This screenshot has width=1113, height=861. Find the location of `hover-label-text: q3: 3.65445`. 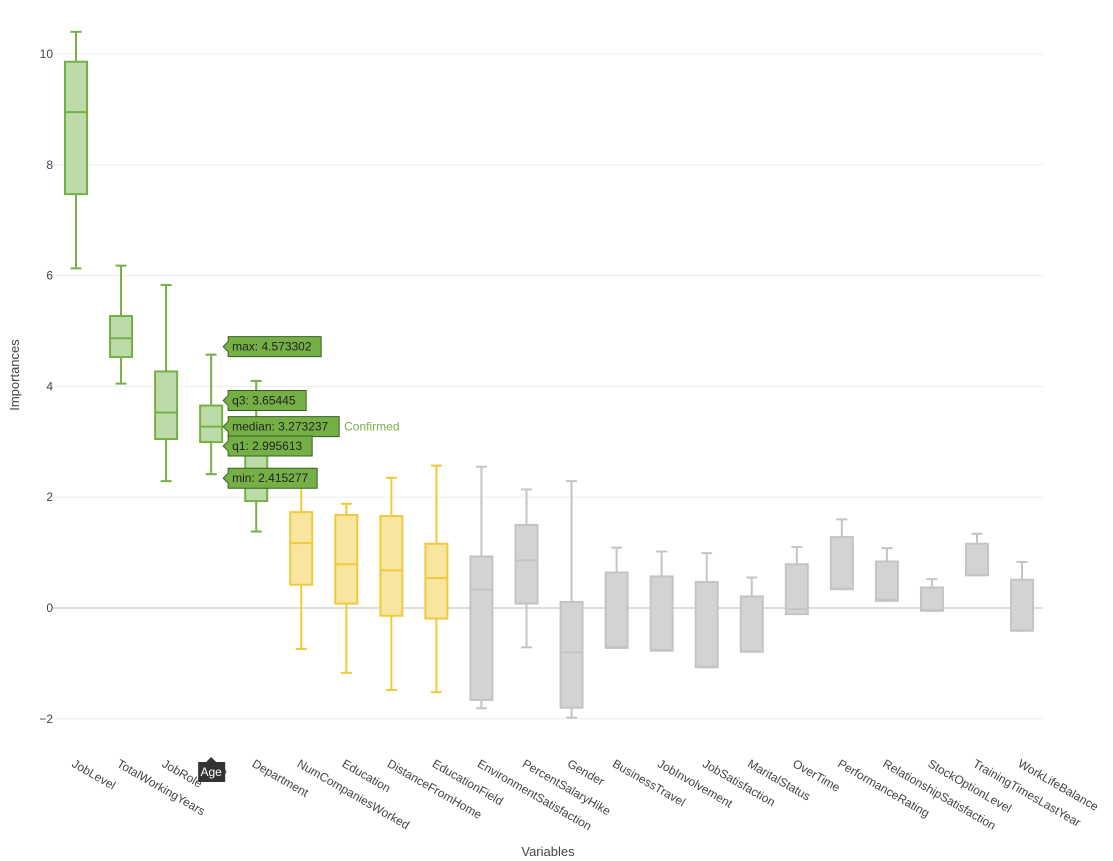

hover-label-text: q3: 3.65445 is located at coordinates (264, 401).